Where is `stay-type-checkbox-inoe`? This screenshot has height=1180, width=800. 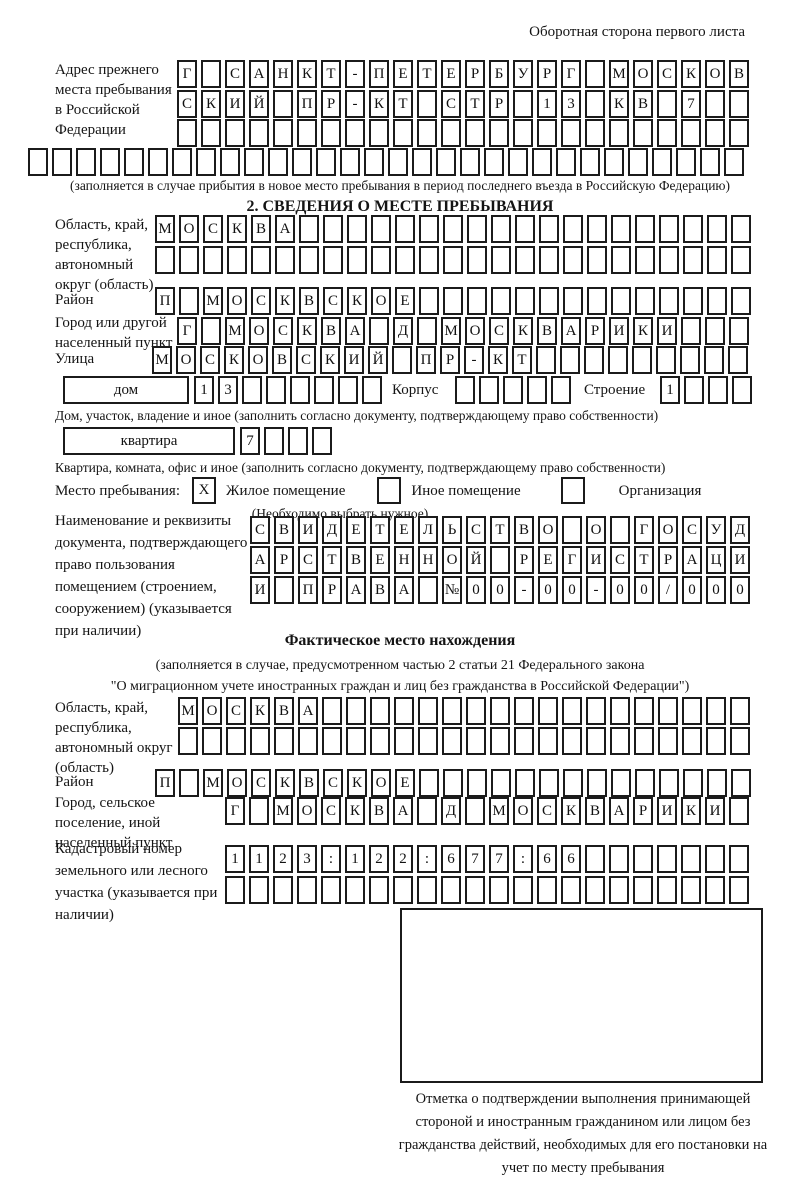
stay-type-checkbox-inoe is located at coordinates (389, 490).